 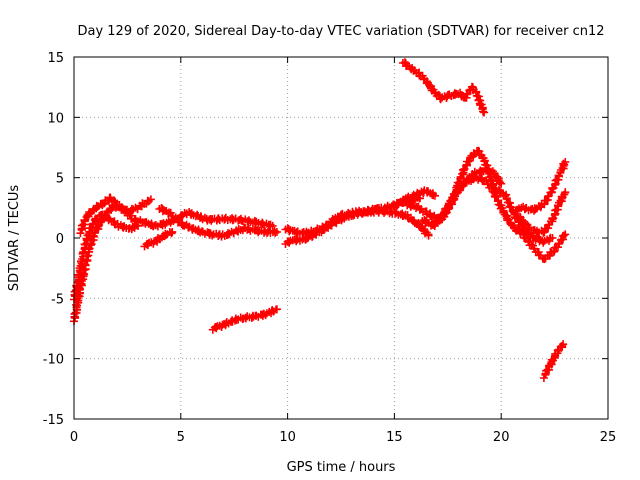 What do you see at coordinates (53, 360) in the screenshot?
I see `y-tick-label: -10` at bounding box center [53, 360].